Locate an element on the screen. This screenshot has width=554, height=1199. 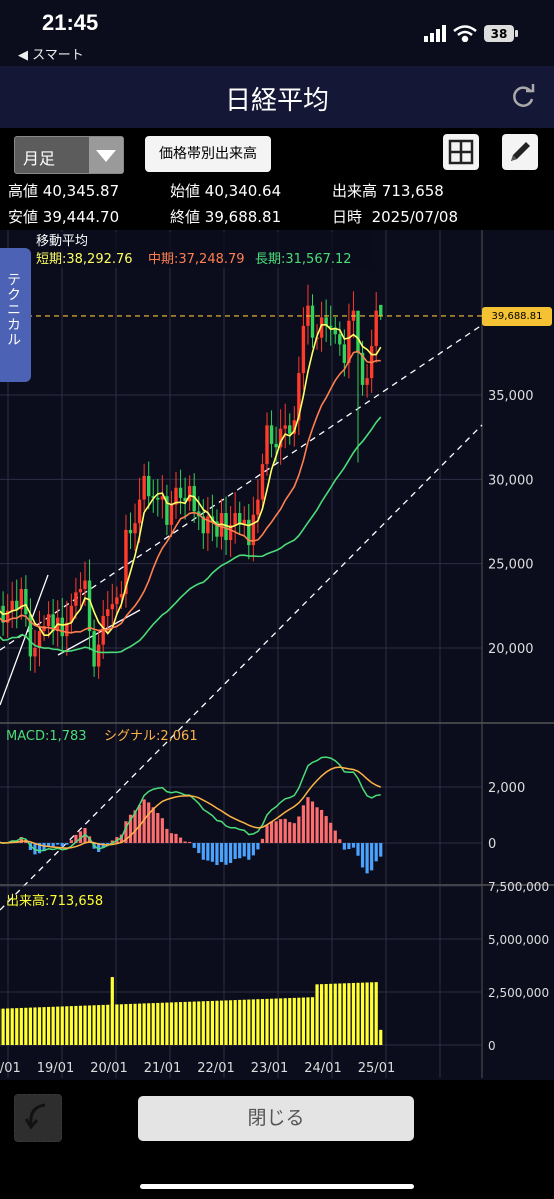
back-to-app-link: ◀ スマート is located at coordinates (51, 55).